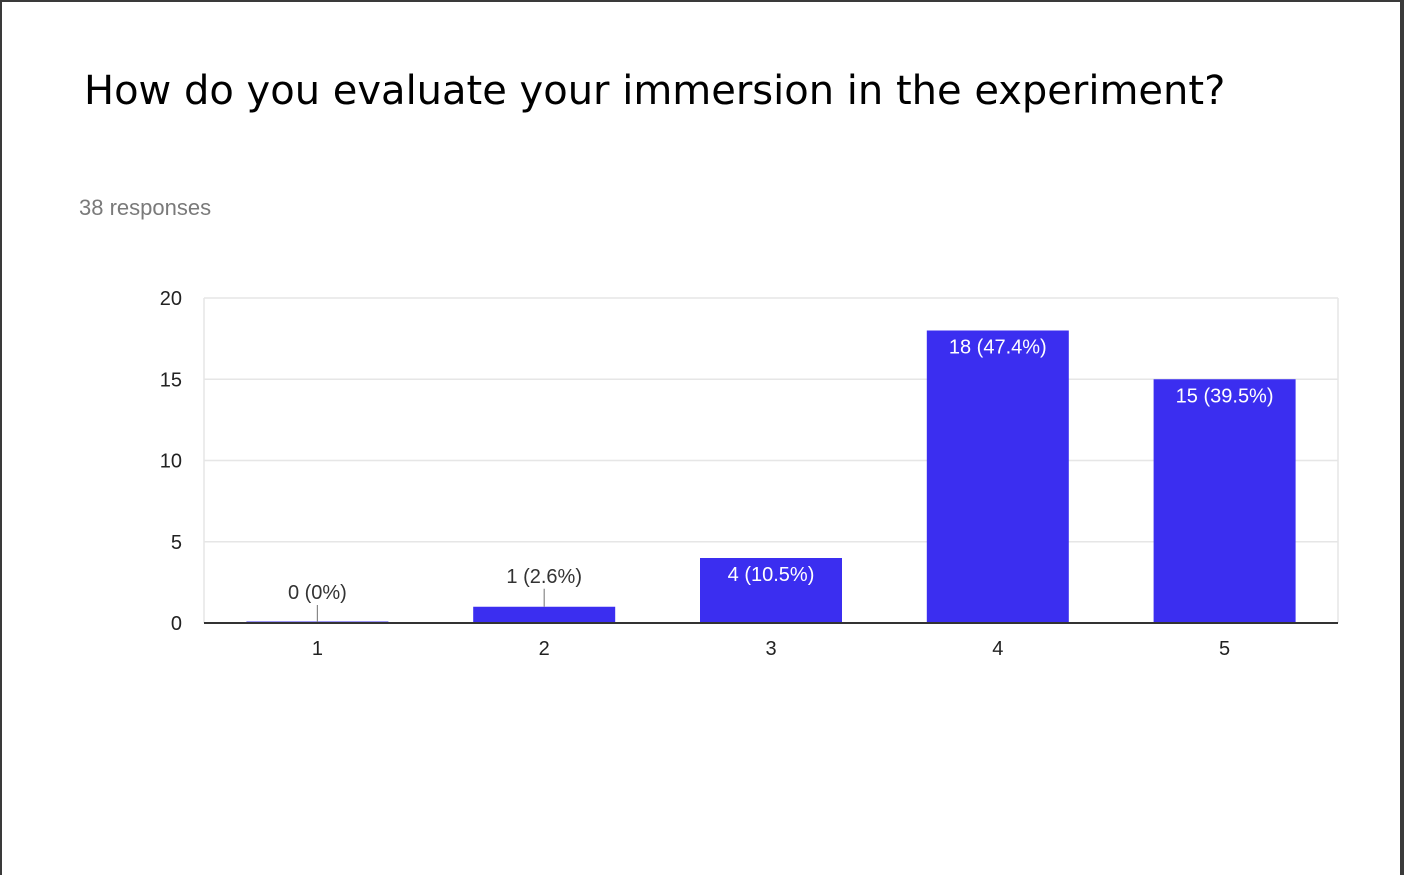 The height and width of the screenshot is (875, 1404). Describe the element at coordinates (997, 649) in the screenshot. I see `x-tick-label: 4` at that location.